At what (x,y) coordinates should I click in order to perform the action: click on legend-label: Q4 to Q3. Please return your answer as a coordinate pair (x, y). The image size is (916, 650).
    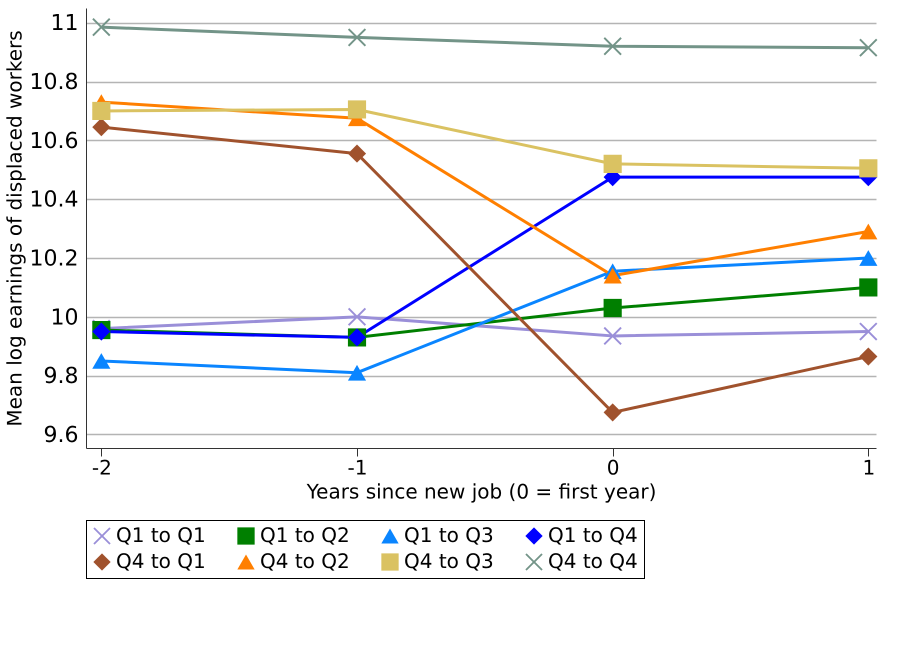
    Looking at the image, I should click on (449, 561).